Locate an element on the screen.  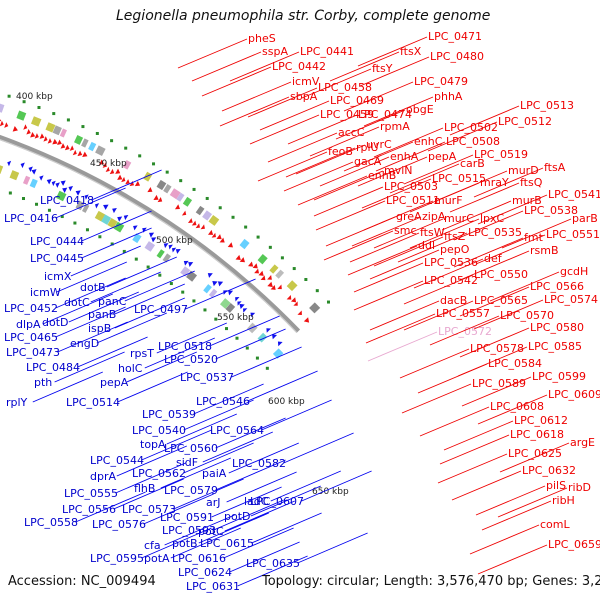
gene-label-lpc-0556: LPC_0556 is located at coordinates (89, 509).